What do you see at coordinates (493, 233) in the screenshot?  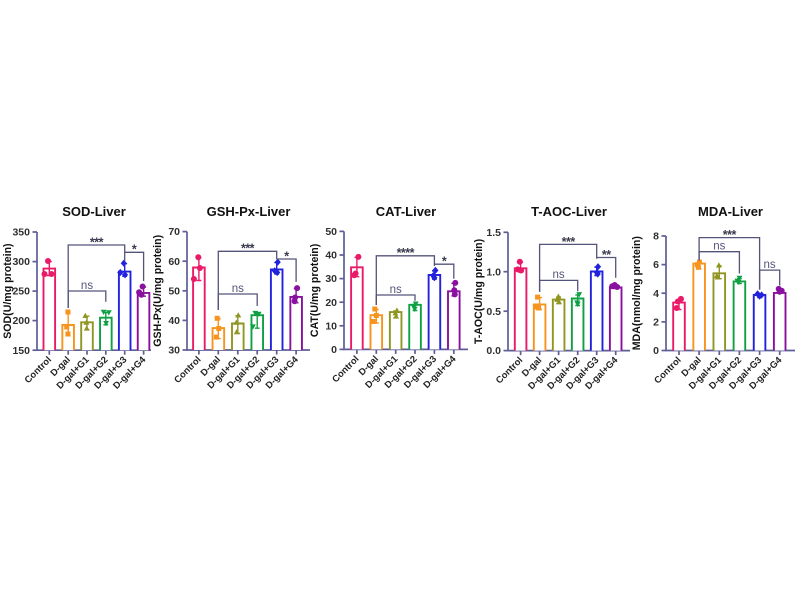 I see `svg-text: 1.5` at bounding box center [493, 233].